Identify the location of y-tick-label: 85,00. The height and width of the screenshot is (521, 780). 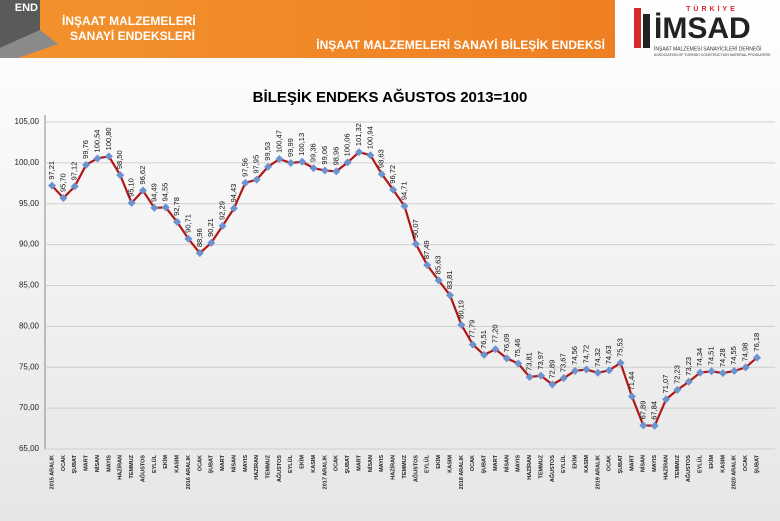
(29, 285).